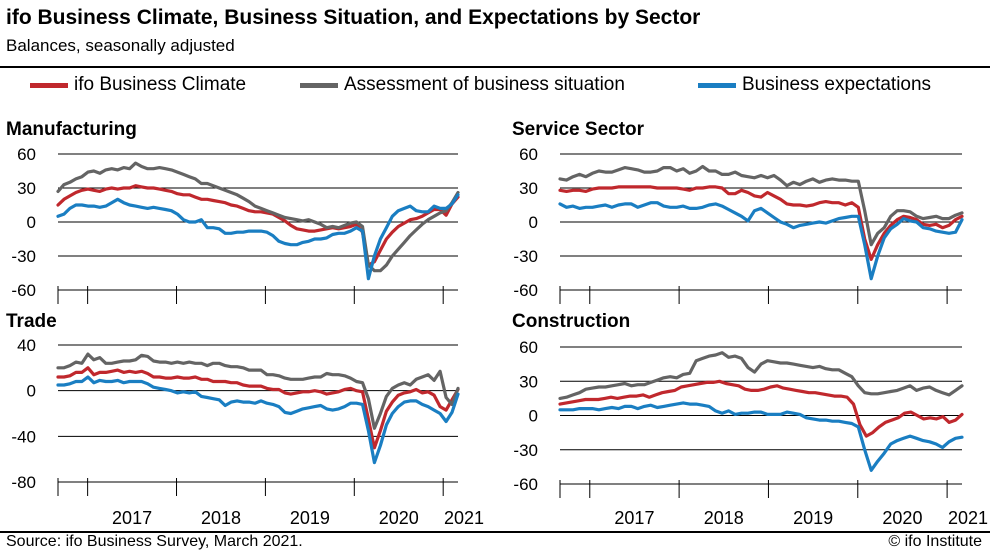  Describe the element at coordinates (484, 84) in the screenshot. I see `legend-label-situation: Assessment of business situation` at that location.